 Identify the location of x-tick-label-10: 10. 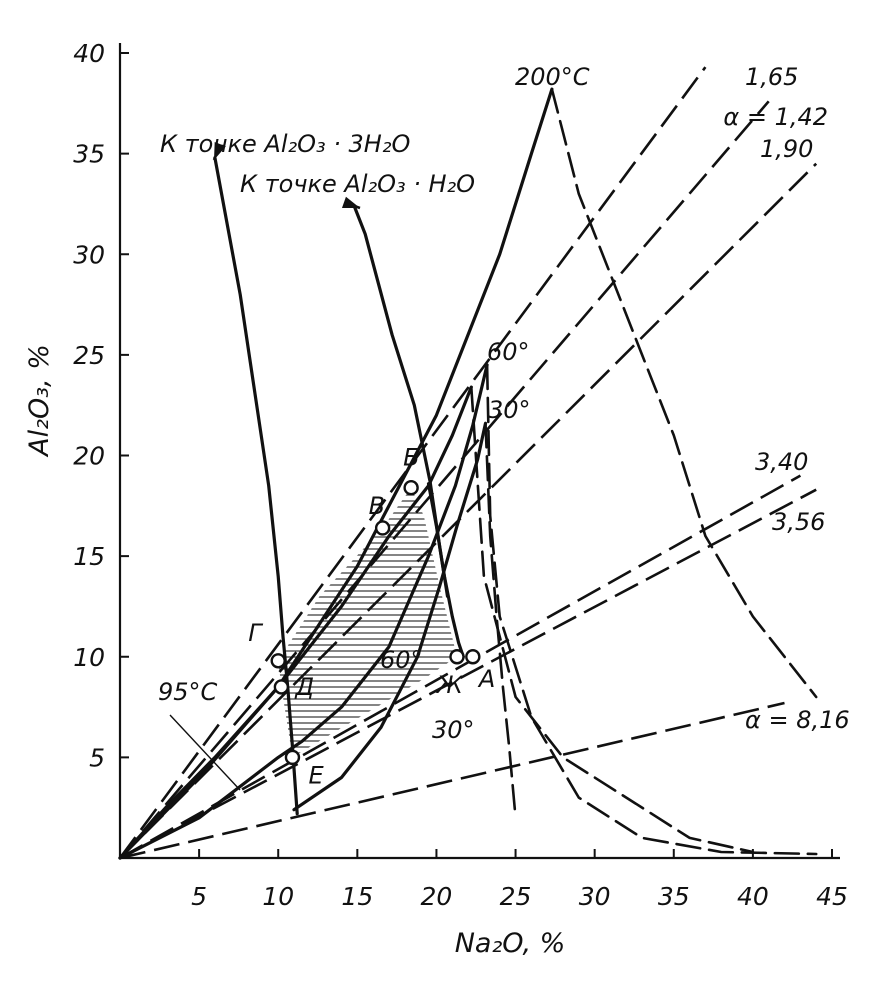
(278, 896).